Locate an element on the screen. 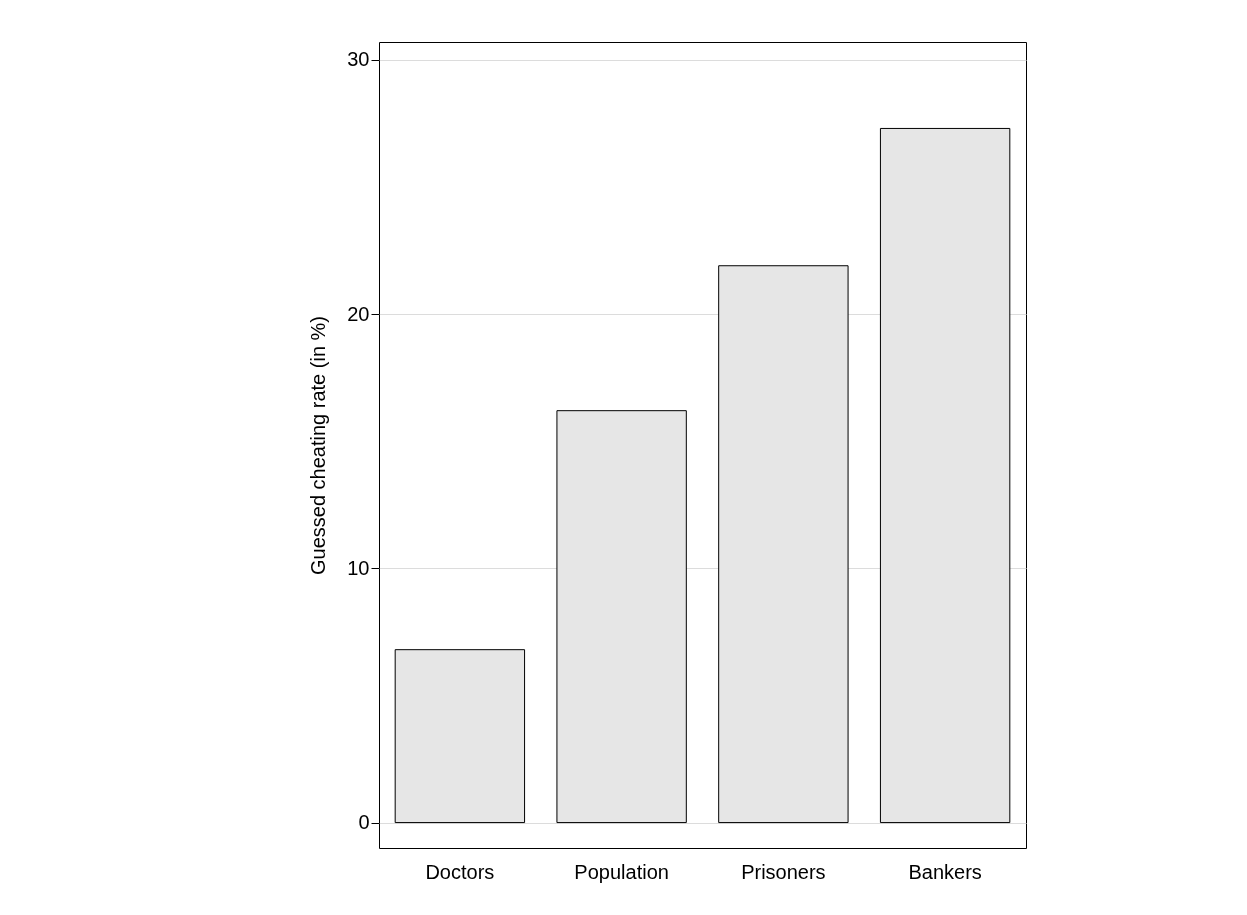 The width and height of the screenshot is (1247, 915). x-tick-label: Doctors is located at coordinates (460, 871).